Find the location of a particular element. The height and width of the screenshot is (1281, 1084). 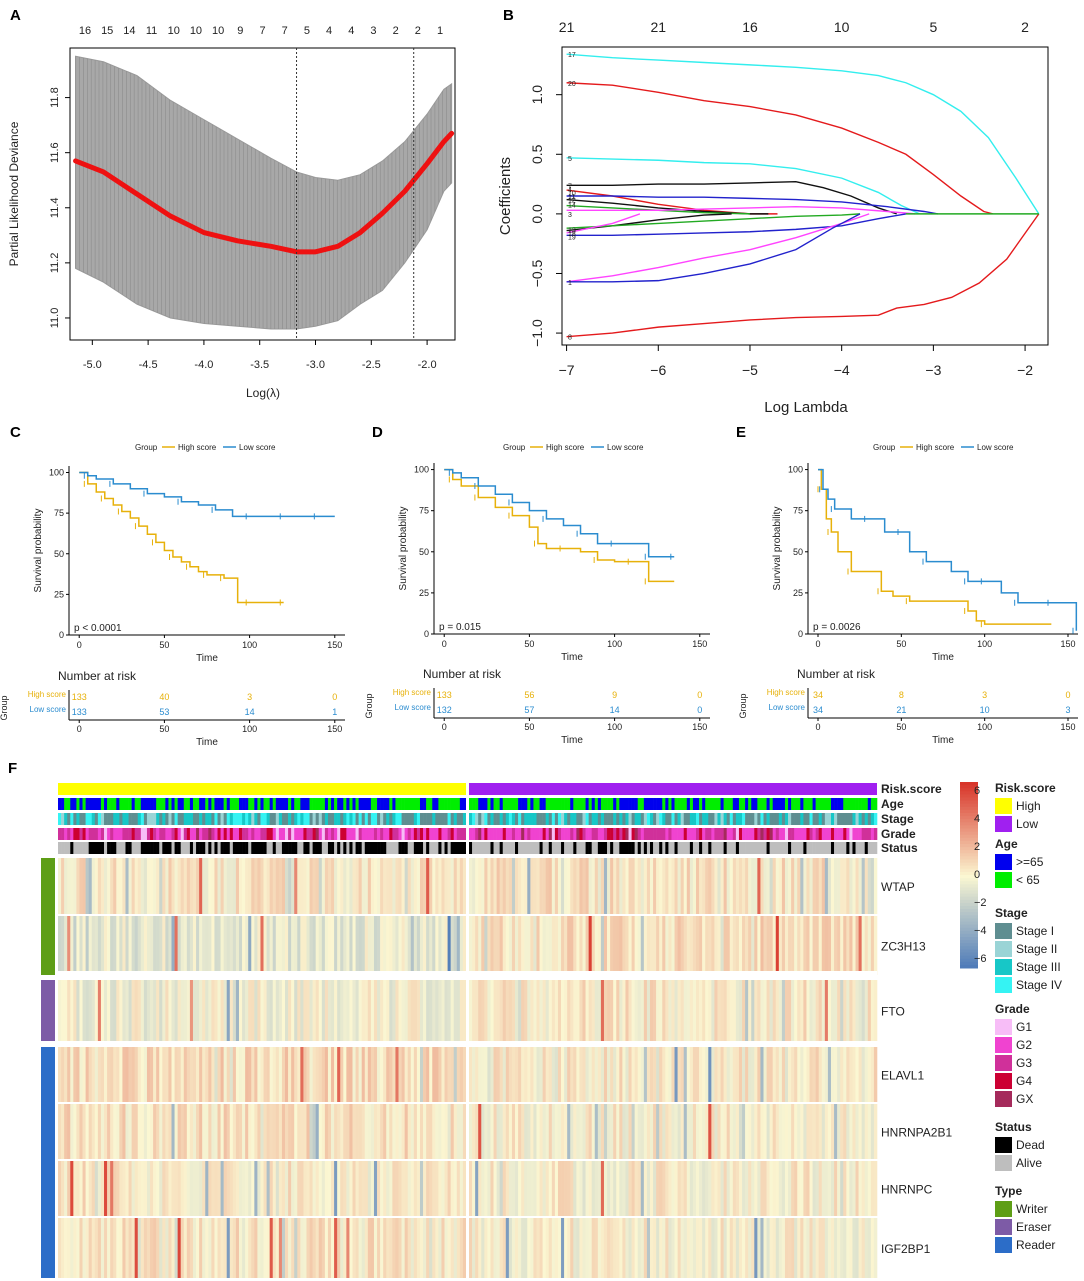

y-tick-label: 25 is located at coordinates (59, 594).